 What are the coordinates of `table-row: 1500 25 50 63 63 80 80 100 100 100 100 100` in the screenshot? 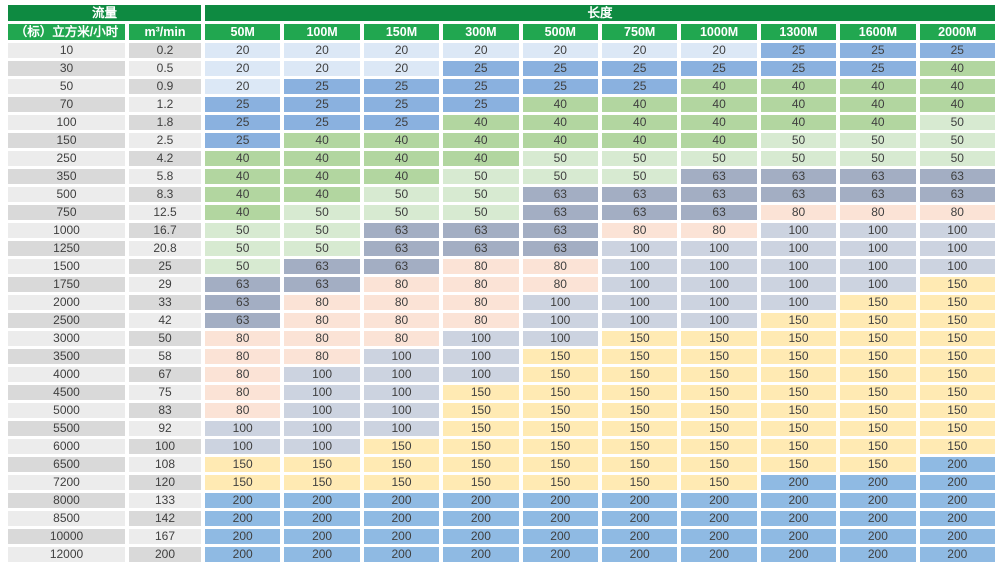 It's located at (501, 266).